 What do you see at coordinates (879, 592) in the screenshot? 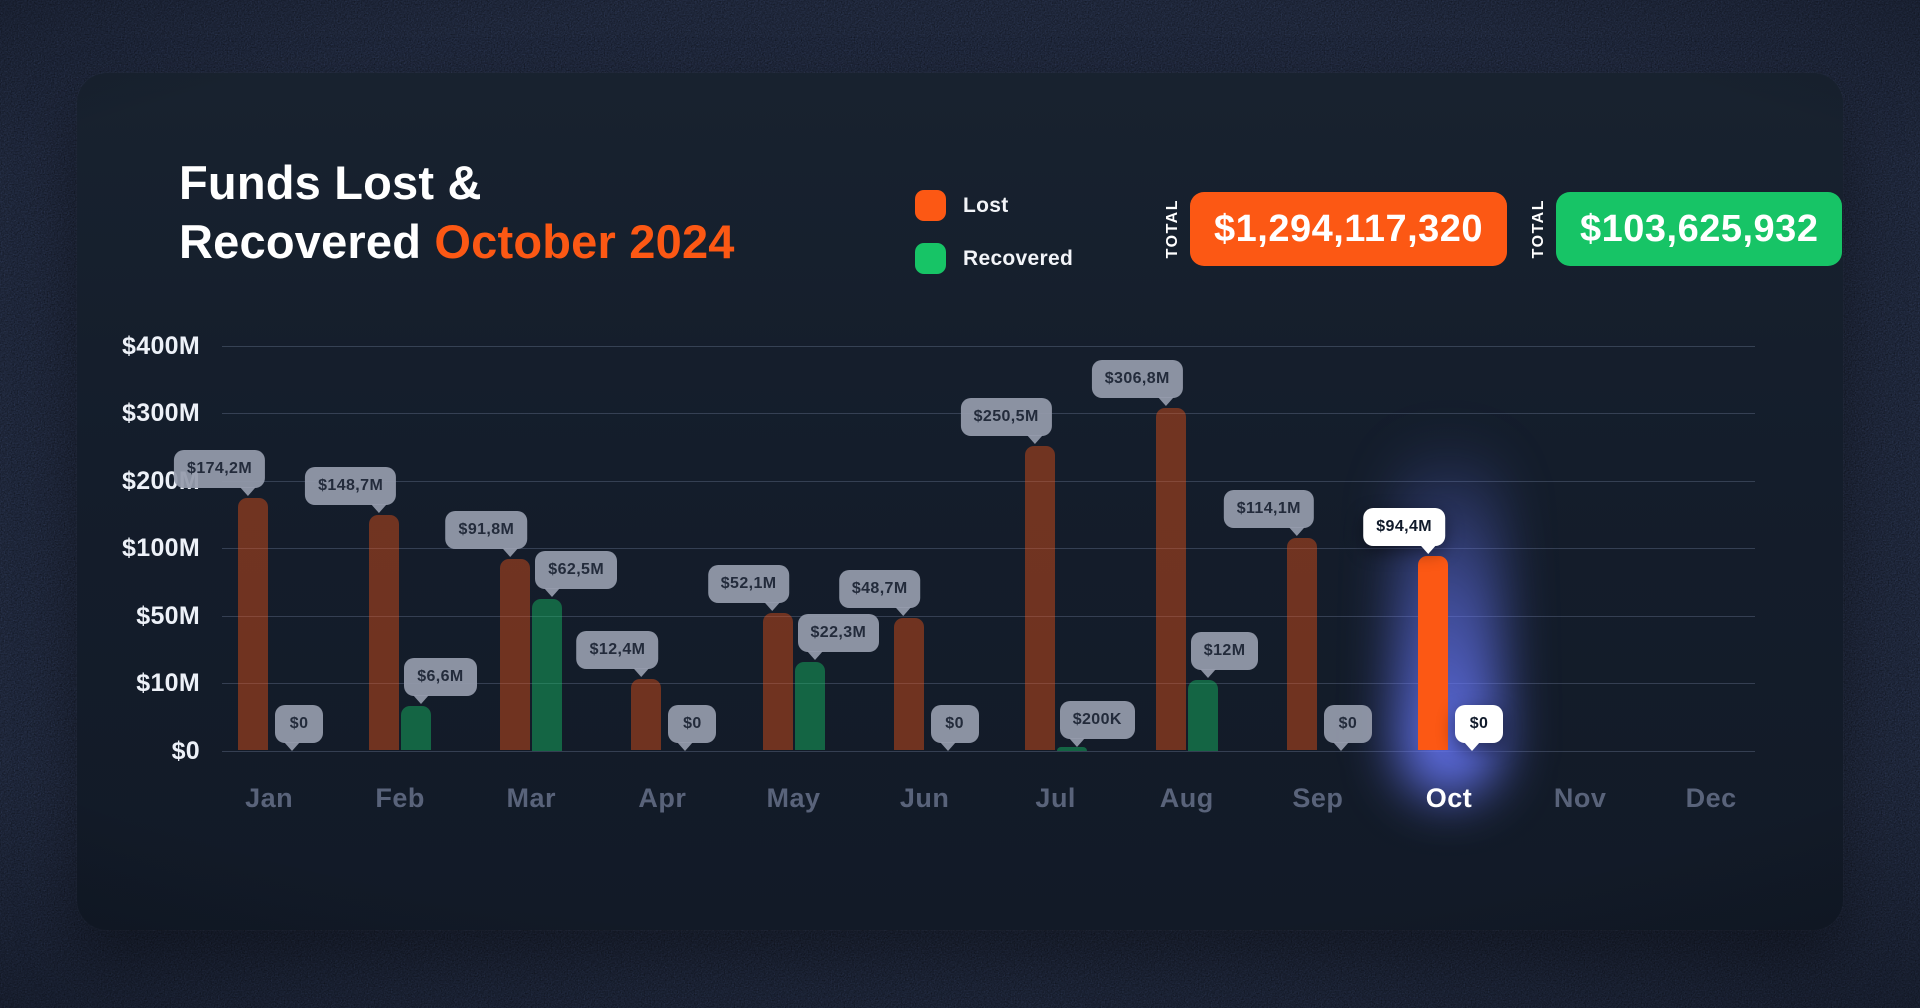
I see `lost-value-tooltip-jun: $48,7M` at bounding box center [879, 592].